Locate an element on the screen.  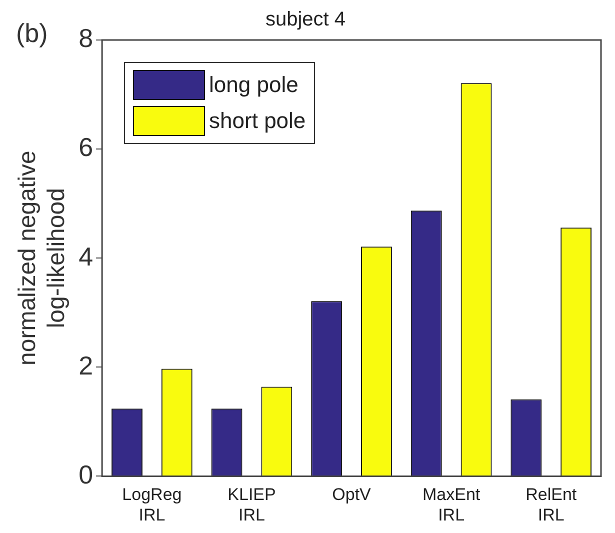
text: (b) is located at coordinates (32, 33).